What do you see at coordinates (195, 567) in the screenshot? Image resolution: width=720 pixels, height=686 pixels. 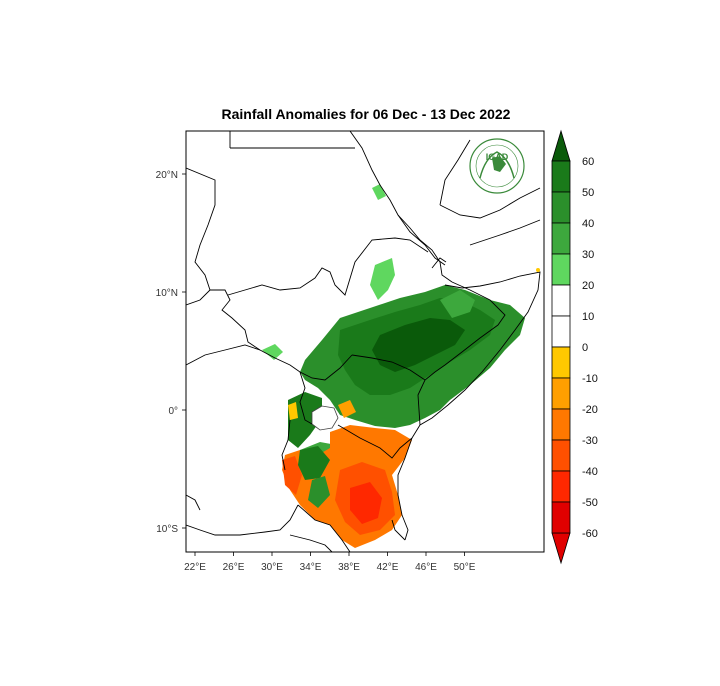 I see `lon-tick-label: 22°E` at bounding box center [195, 567].